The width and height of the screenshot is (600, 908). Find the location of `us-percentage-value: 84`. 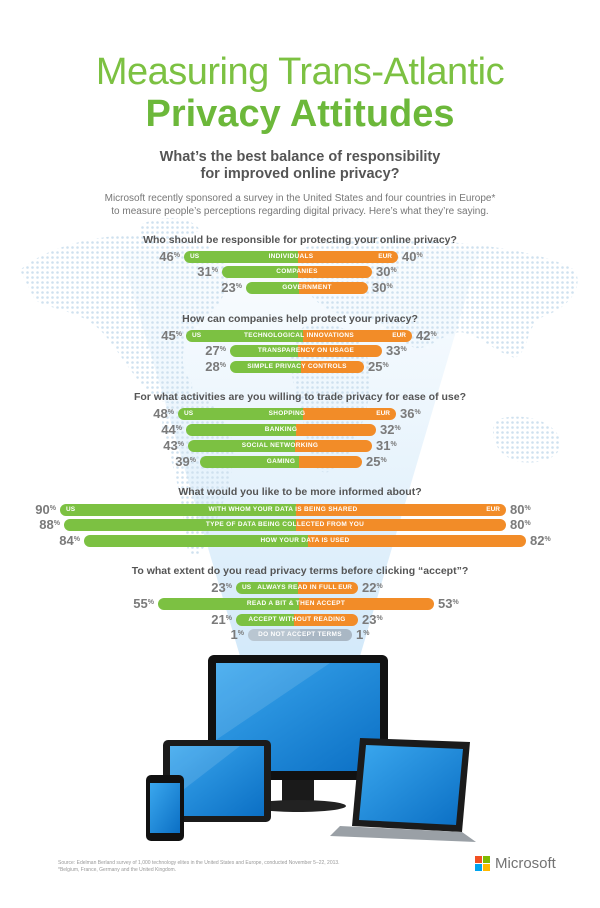

us-percentage-value: 84 is located at coordinates (66, 540).